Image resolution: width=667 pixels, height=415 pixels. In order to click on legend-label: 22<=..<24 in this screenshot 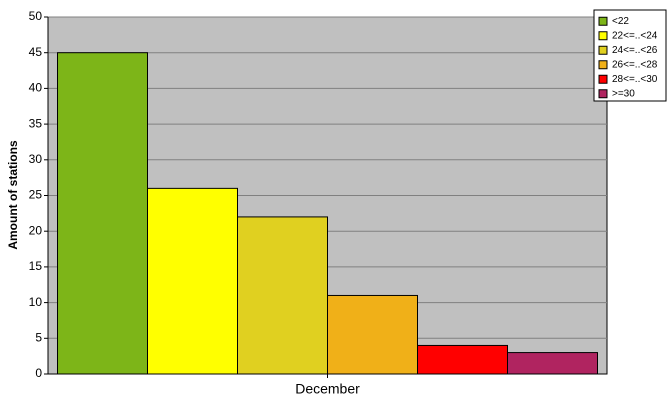, I will do `click(635, 35)`.